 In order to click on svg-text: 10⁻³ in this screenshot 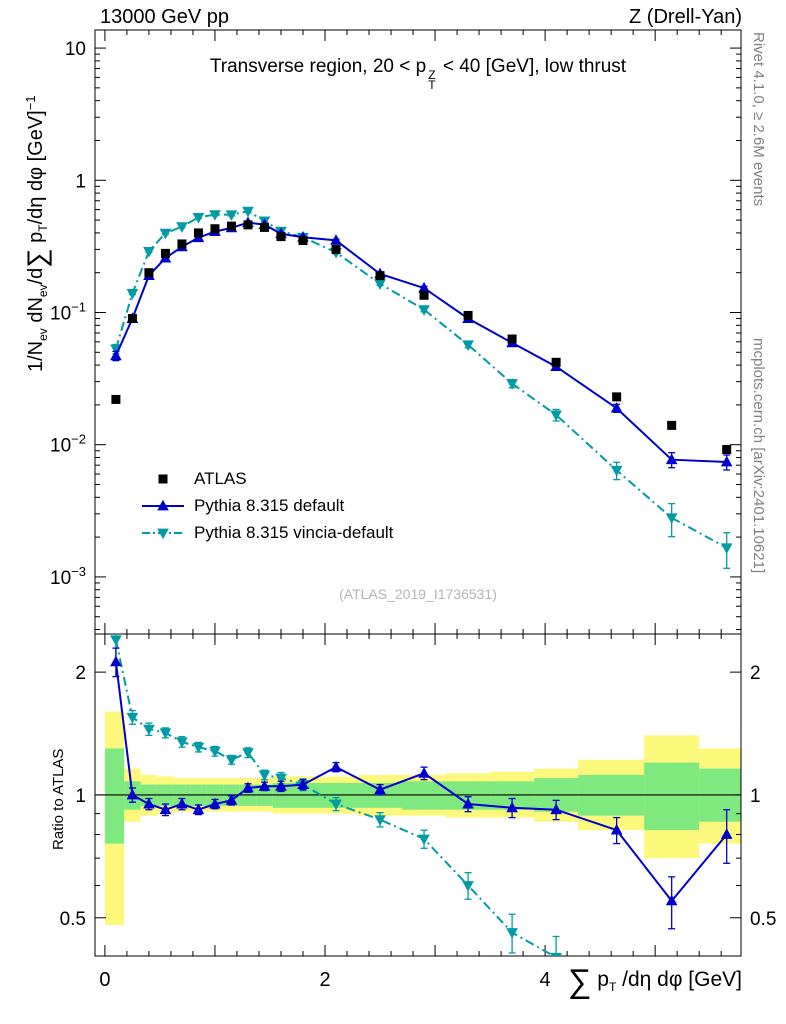, I will do `click(68, 576)`.